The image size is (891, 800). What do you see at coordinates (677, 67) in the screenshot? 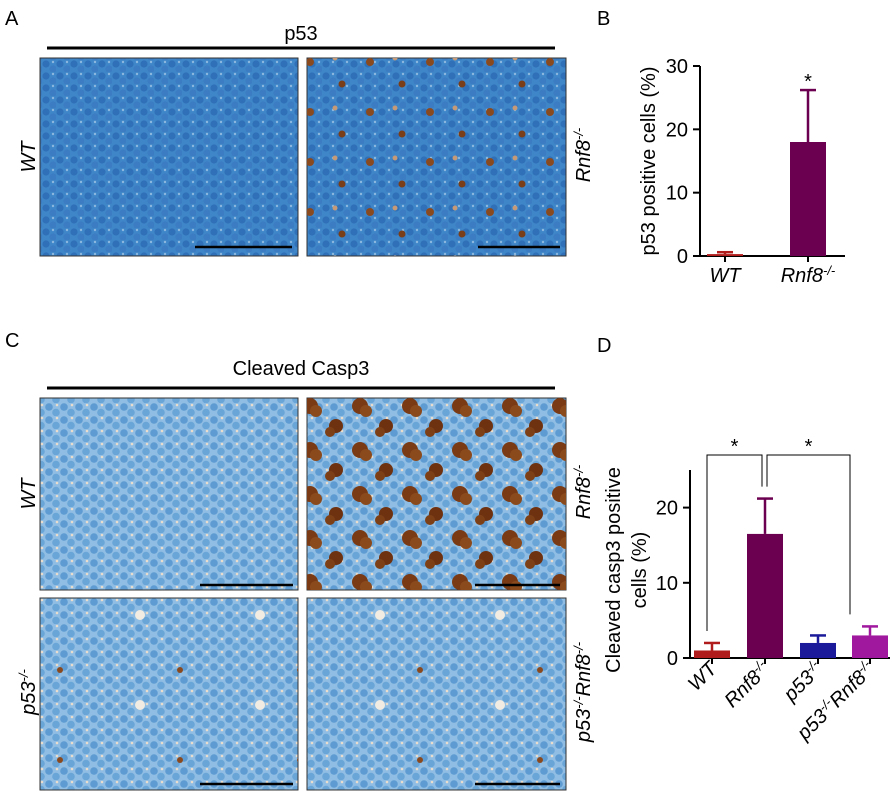
I see `y-tick-label: 30` at bounding box center [677, 67].